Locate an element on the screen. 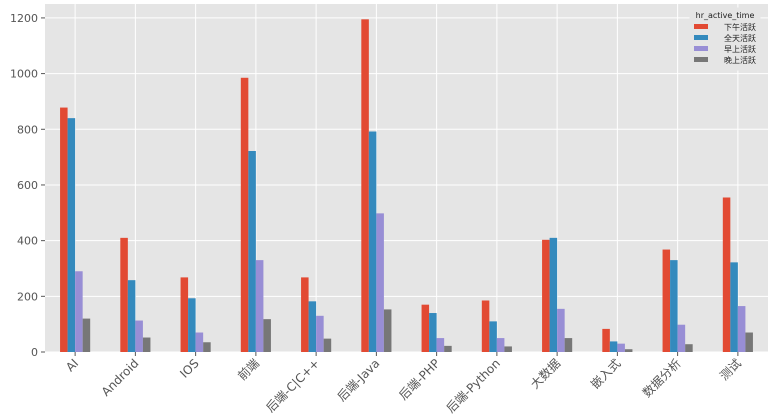 The width and height of the screenshot is (773, 418). y-tick-label: 400 is located at coordinates (27, 241).